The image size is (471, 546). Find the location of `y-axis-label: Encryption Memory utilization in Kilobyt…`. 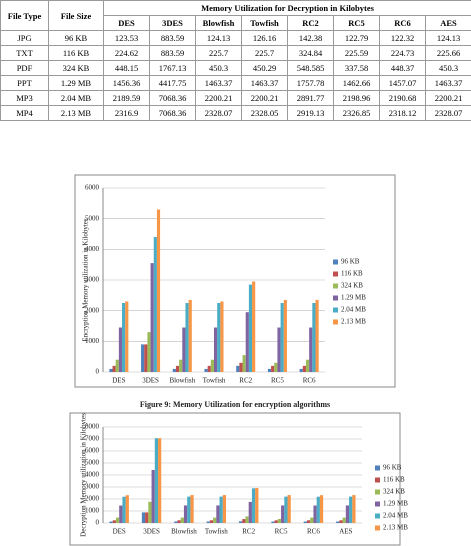

y-axis-label: Encryption Memory utilization in Kilobyt… is located at coordinates (86, 280).